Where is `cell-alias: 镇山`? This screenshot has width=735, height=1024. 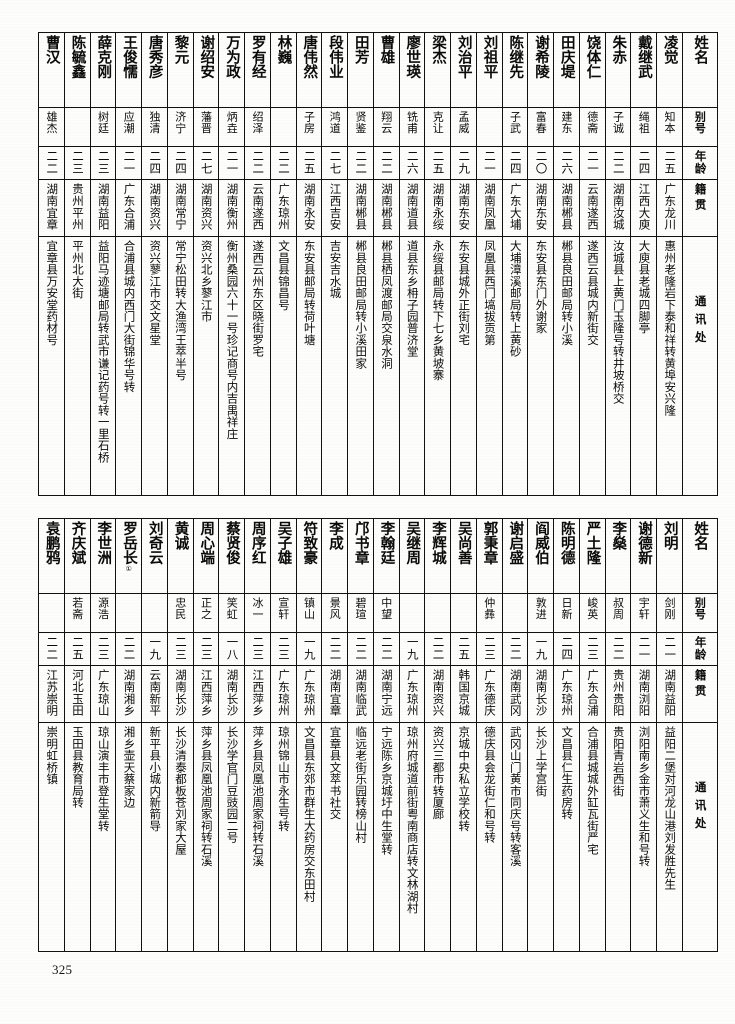
cell-alias: 镇山 is located at coordinates (309, 613).